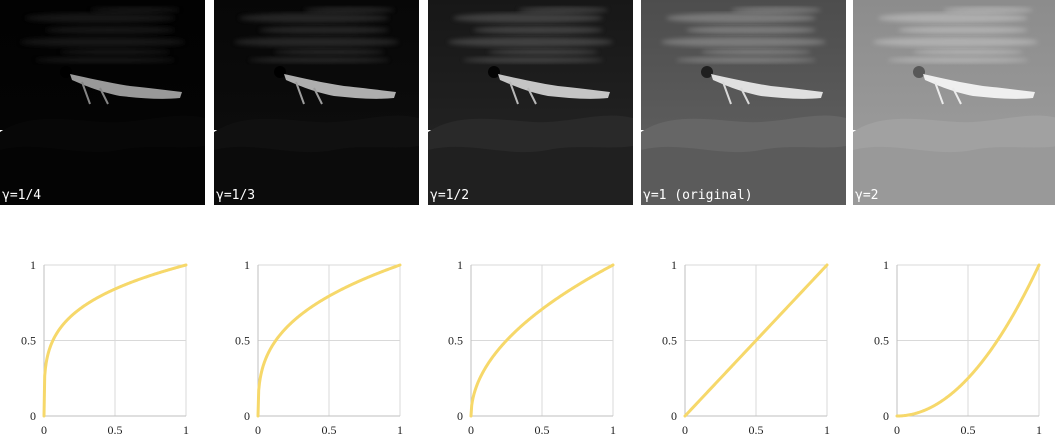  I want to click on photo-panel-4: γ=1 (original), so click(743, 102).